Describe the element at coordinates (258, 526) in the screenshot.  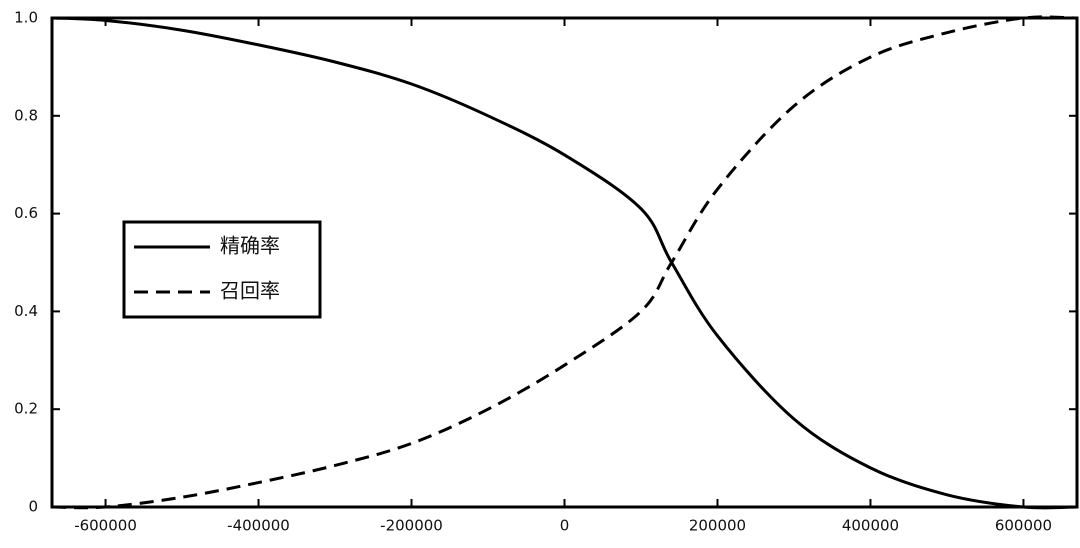
I see `x-tick-label: -400000` at that location.